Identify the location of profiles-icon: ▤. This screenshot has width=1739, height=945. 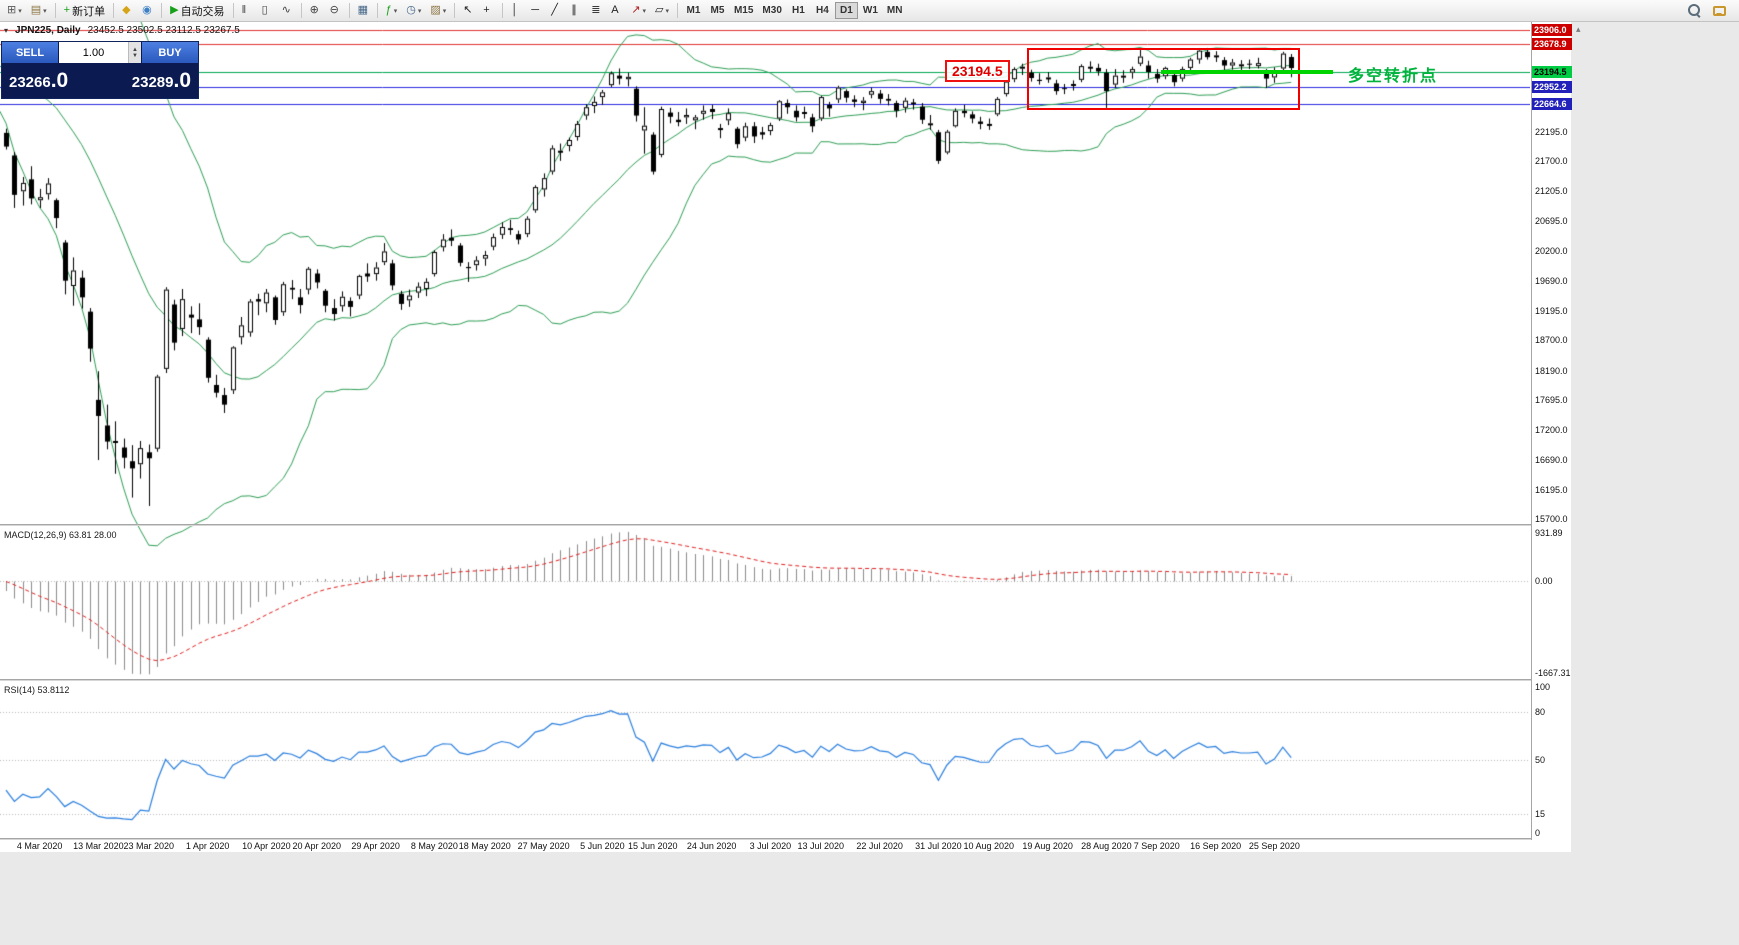
(36, 10).